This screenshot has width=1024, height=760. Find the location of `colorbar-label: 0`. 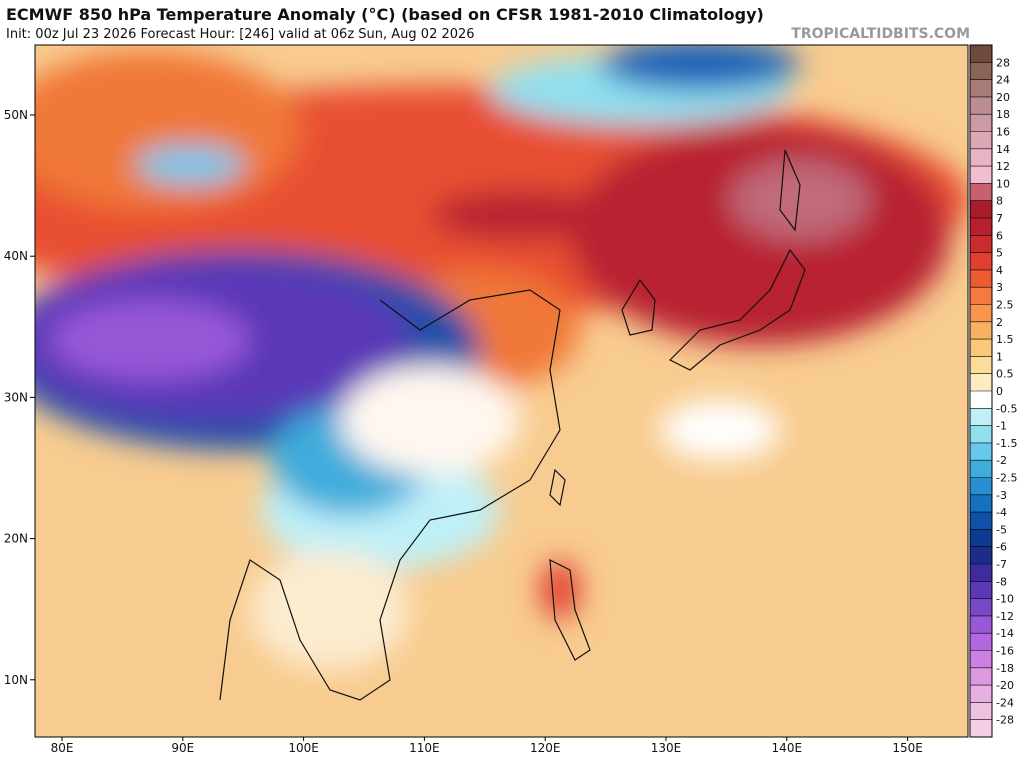

colorbar-label: 0 is located at coordinates (999, 391).